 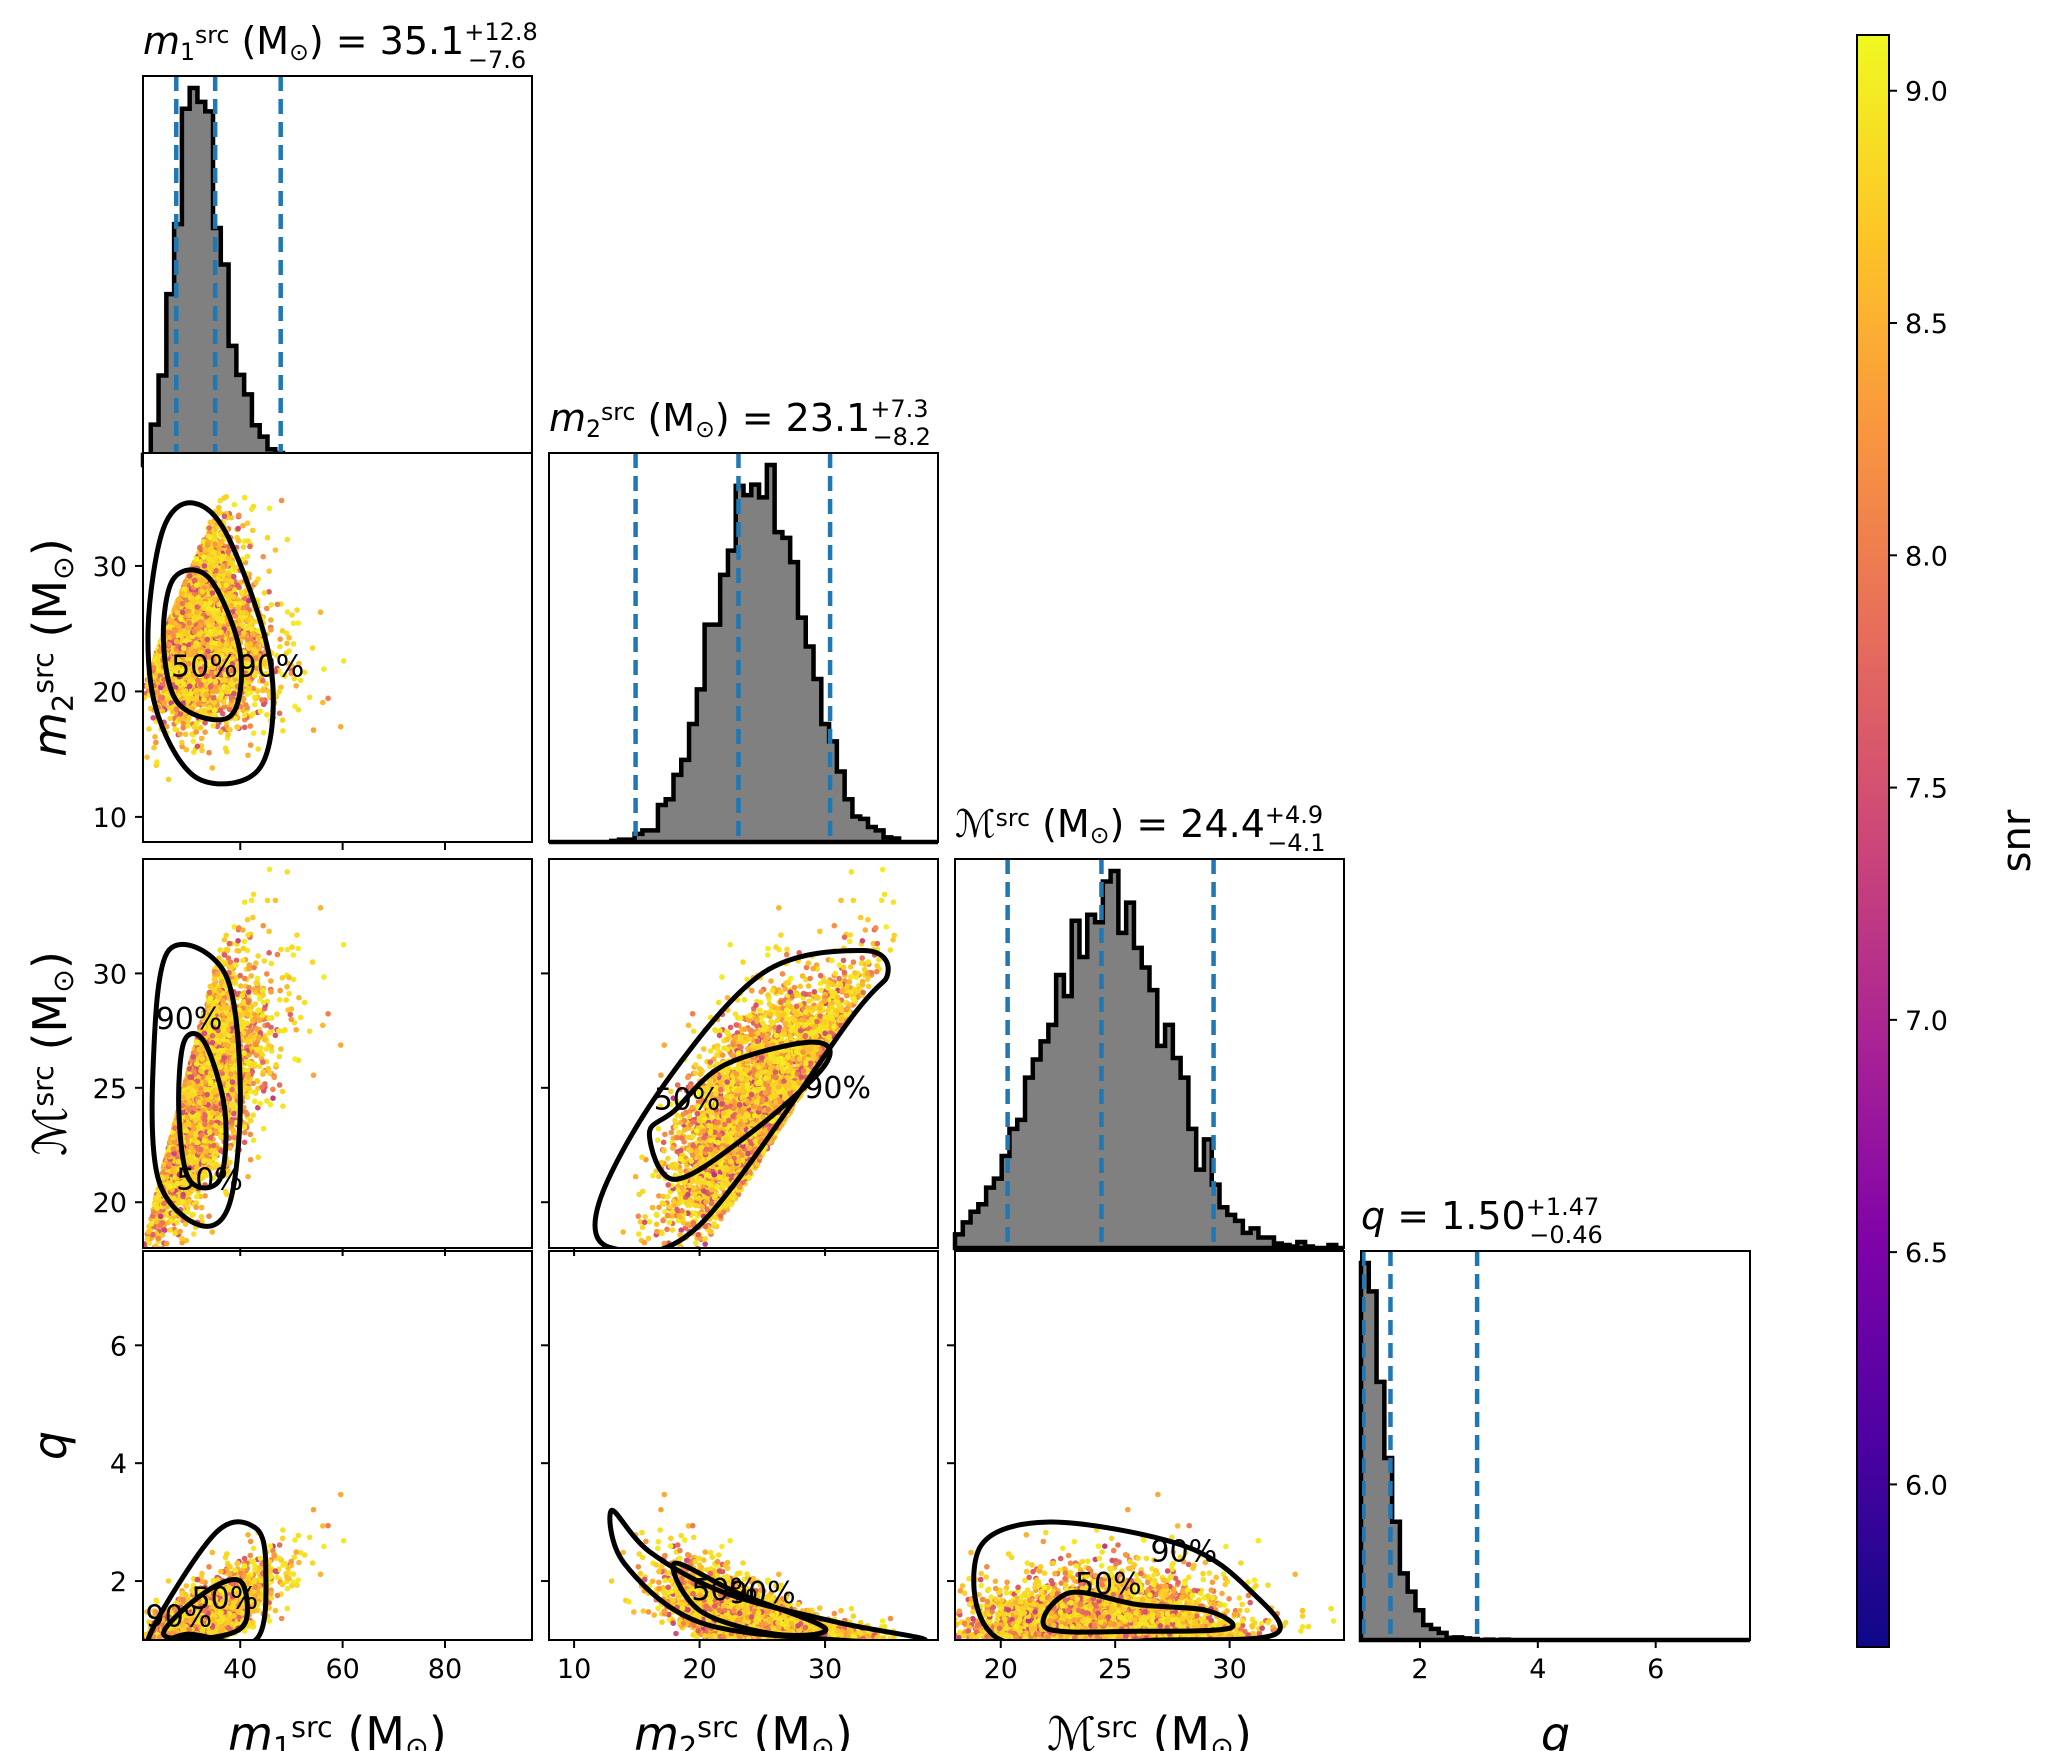 What do you see at coordinates (339, 243) in the screenshot?
I see `hist-panel-m1: m1src (M⊙) = 35.1+12.8 −7.6` at bounding box center [339, 243].